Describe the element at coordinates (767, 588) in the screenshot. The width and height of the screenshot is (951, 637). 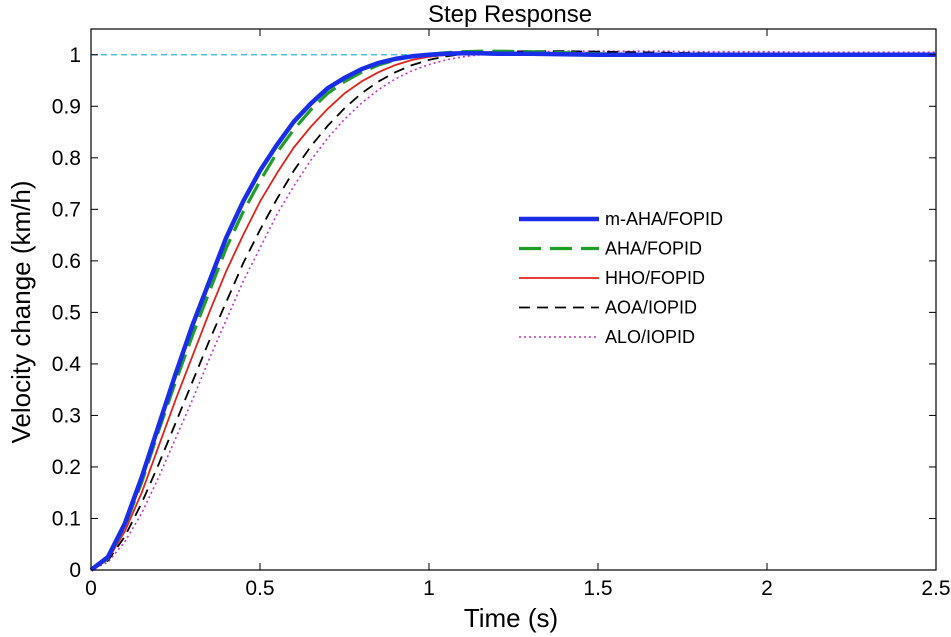
I see `x-tick-label: 2` at that location.